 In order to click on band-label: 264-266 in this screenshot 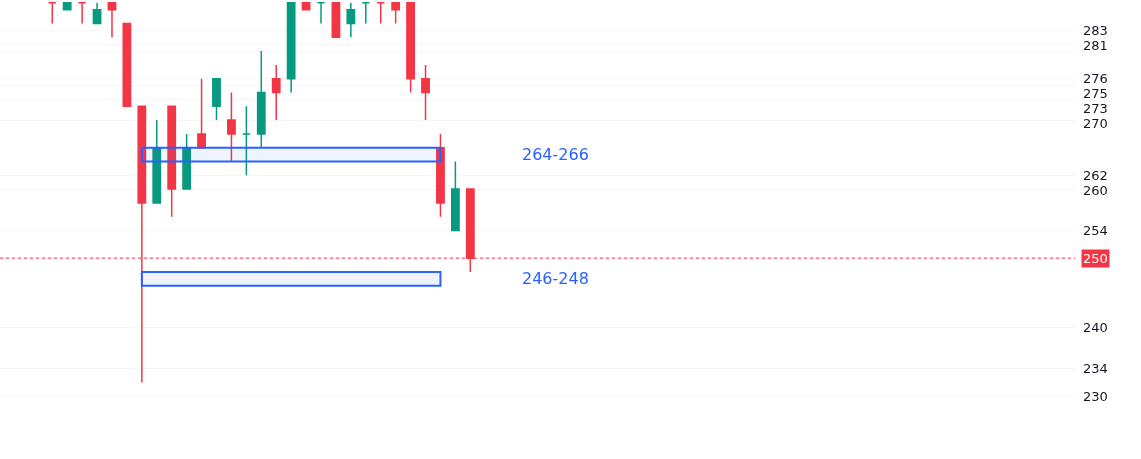, I will do `click(555, 154)`.